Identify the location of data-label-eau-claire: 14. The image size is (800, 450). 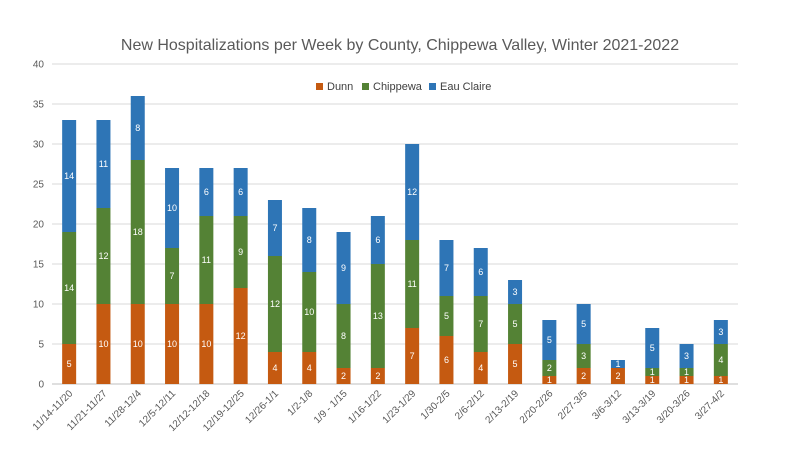
(69, 176).